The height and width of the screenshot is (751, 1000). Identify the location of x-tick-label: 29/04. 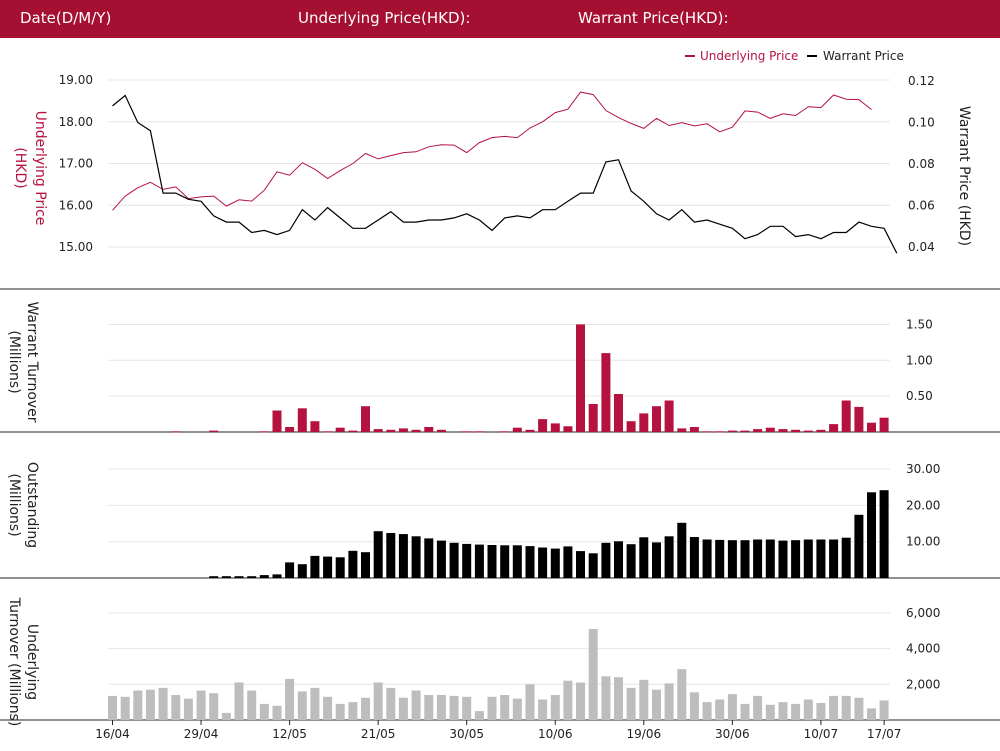
(201, 734).